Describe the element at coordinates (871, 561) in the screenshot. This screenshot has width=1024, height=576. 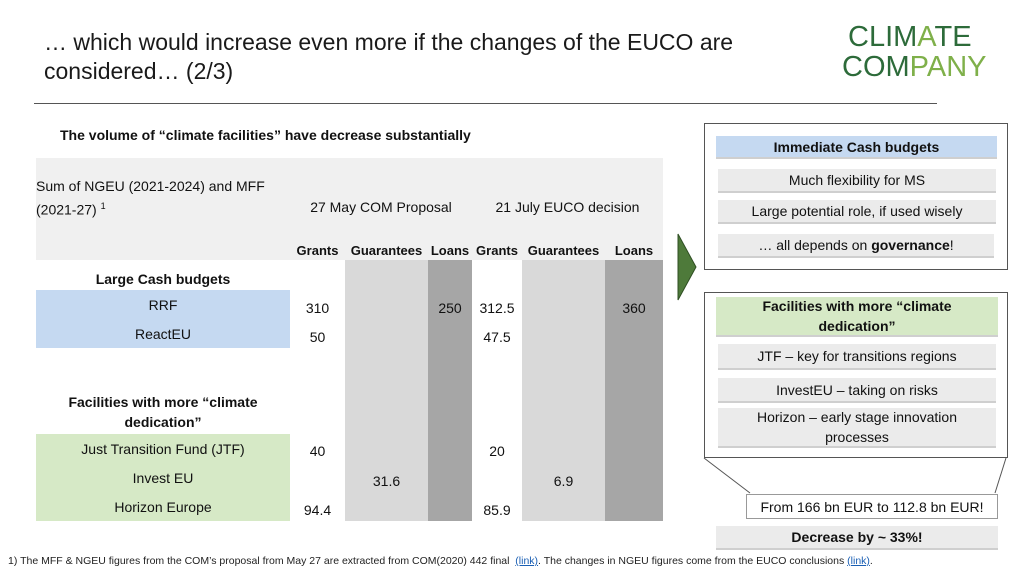
I see `footnote-text-3: .` at that location.